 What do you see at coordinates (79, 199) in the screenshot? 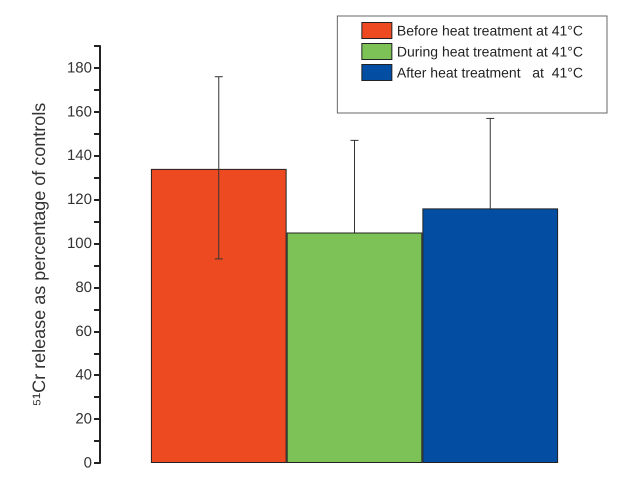
I see `y-tick-label: 120` at bounding box center [79, 199].